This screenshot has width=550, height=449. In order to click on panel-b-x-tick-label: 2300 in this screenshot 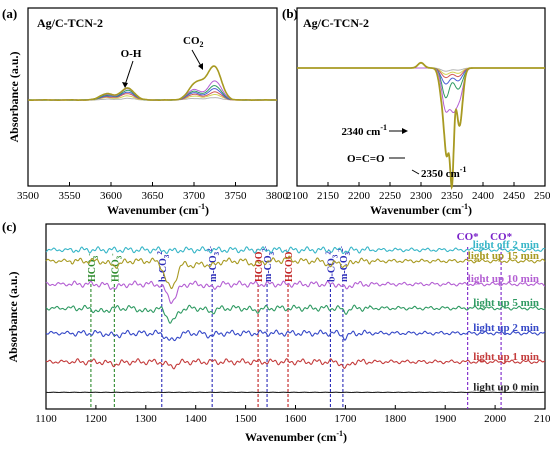, I will do `click(421, 196)`.